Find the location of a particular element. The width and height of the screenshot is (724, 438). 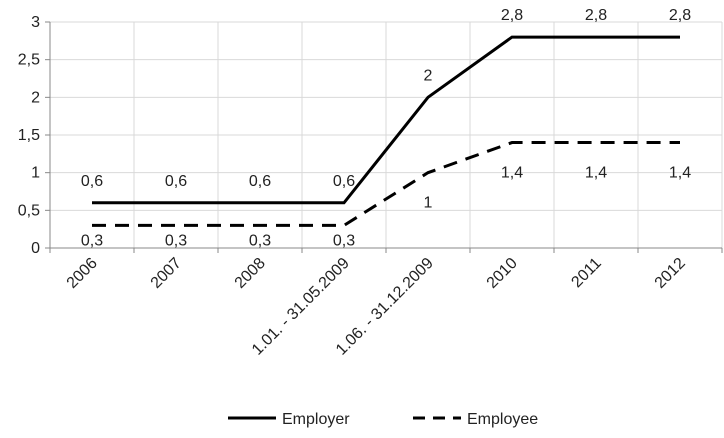

y-axis-ticks: 0 0,5 1 1,5 2 2,5 3 is located at coordinates (29, 135).